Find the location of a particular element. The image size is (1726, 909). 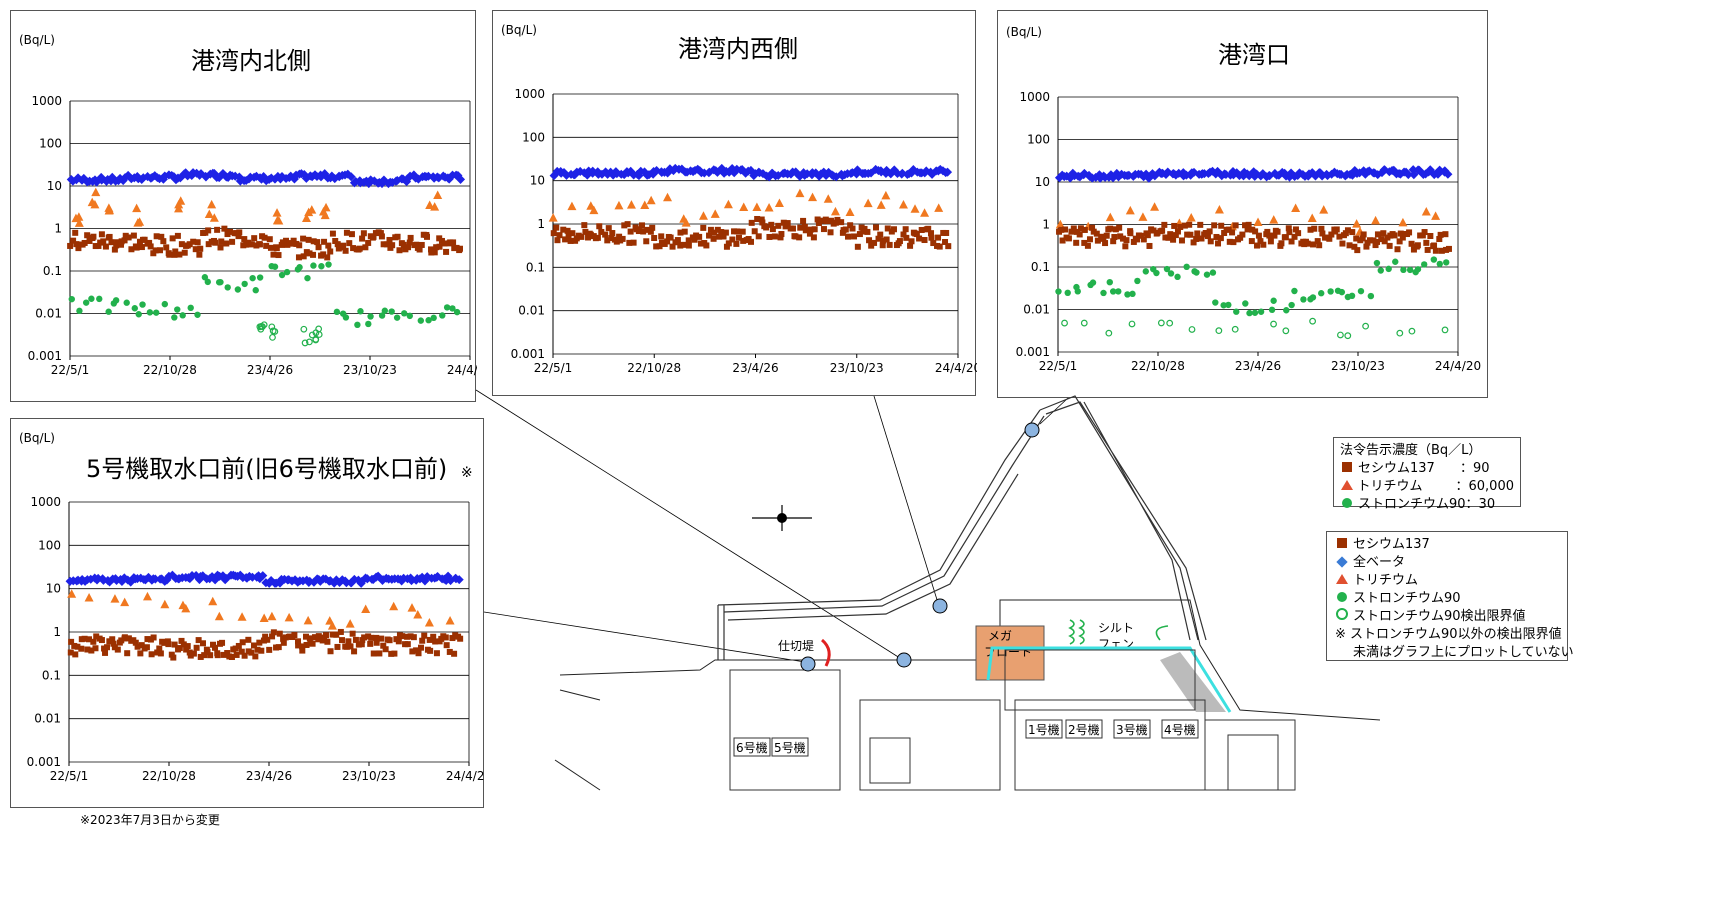

quay-outline is located at coordinates (967, 695).